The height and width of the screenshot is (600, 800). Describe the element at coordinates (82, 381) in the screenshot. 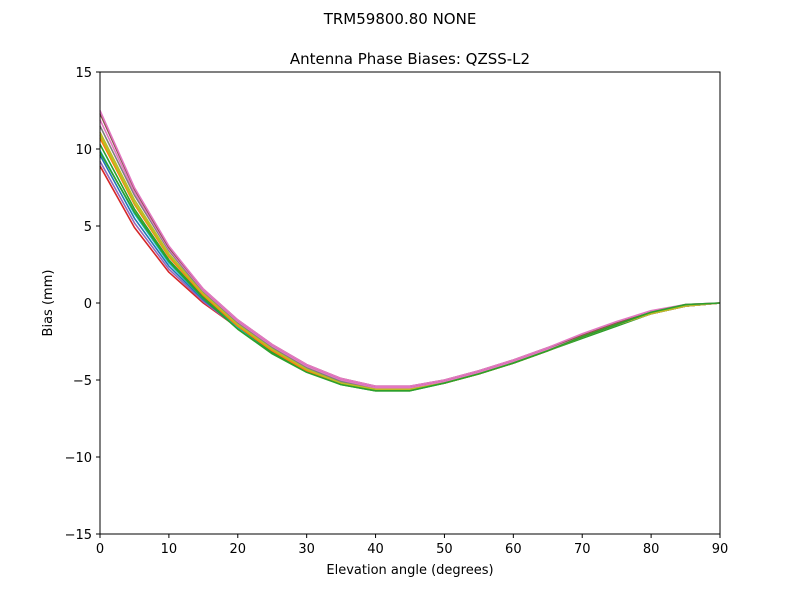

I see `y-tick-label: −5` at that location.